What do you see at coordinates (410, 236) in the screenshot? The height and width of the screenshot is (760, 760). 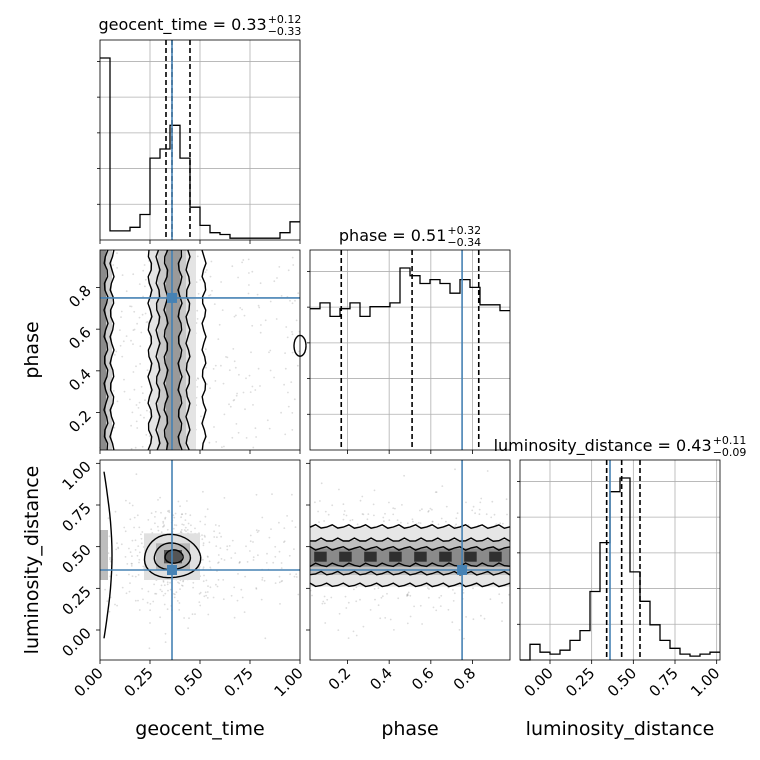 I see `title-phase: phase = 0.51 +0.32−0.34` at bounding box center [410, 236].